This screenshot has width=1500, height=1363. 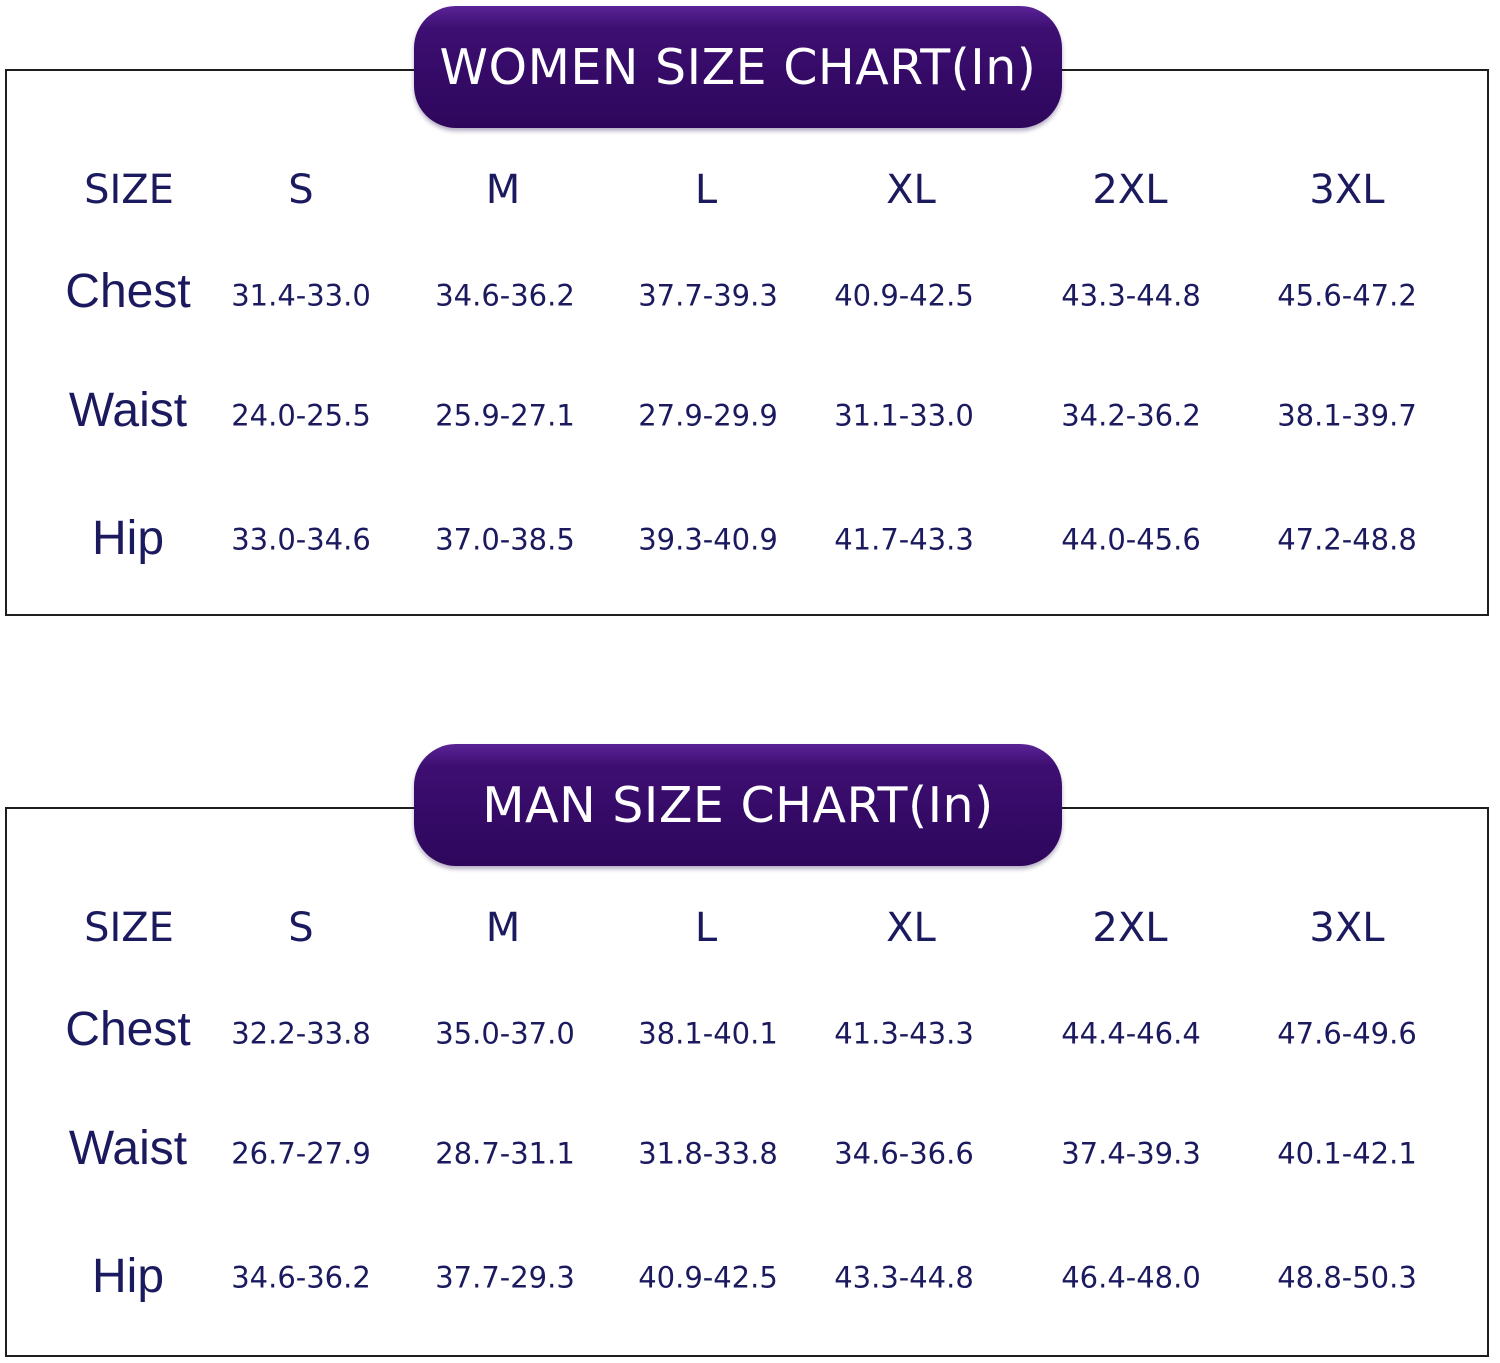 What do you see at coordinates (505, 295) in the screenshot?
I see `value-chest-m: 34.6-36.2` at bounding box center [505, 295].